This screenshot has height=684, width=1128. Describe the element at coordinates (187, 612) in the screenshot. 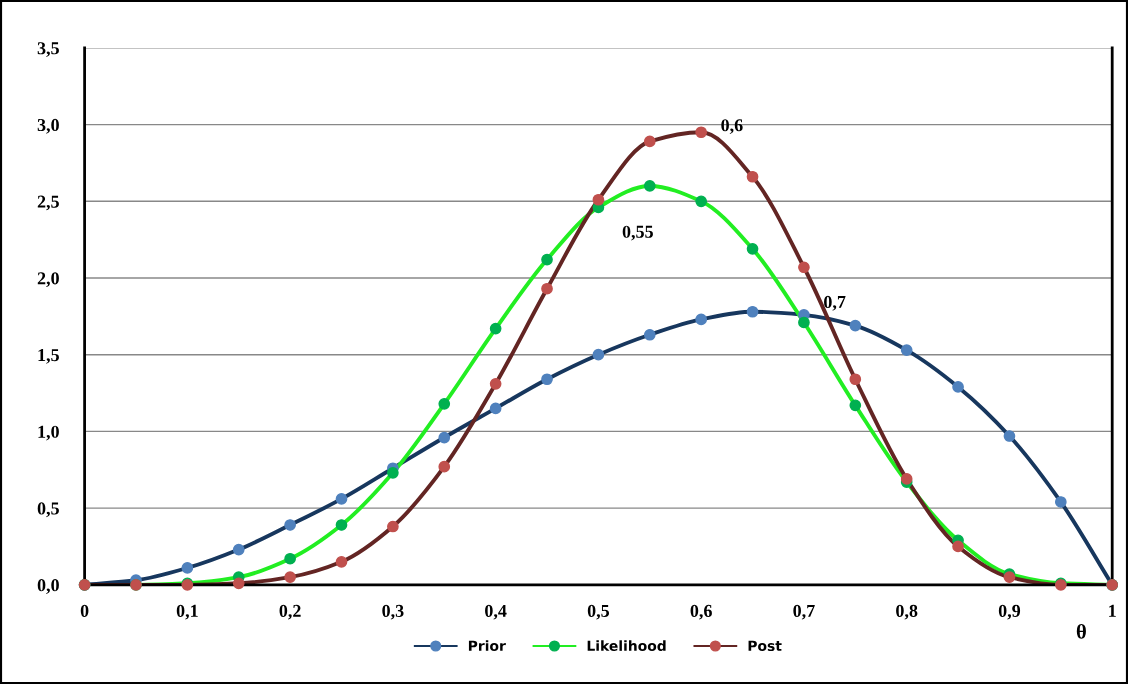

I see `x-tick-label: 0,1` at that location.